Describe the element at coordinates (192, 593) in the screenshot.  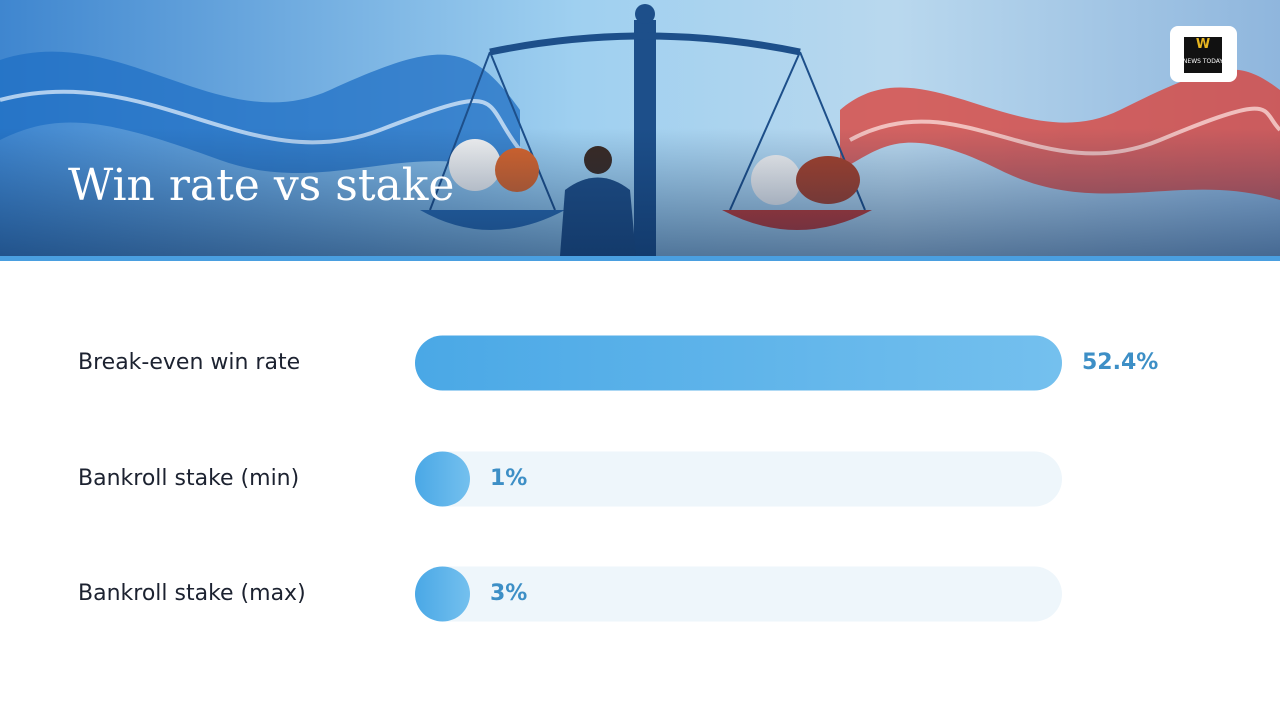
I see `category-label: Bankroll stake (max)` at that location.